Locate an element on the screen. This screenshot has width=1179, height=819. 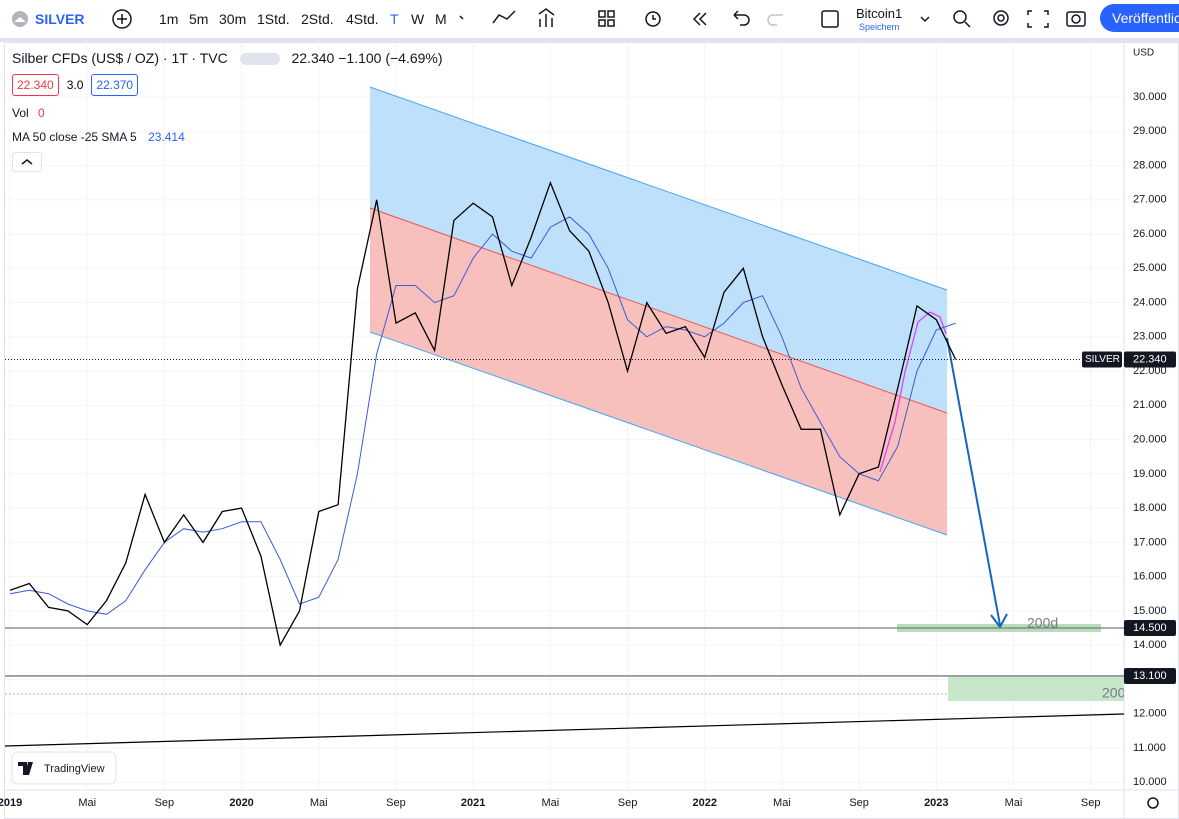
zone-label: 200d is located at coordinates (1042, 623).